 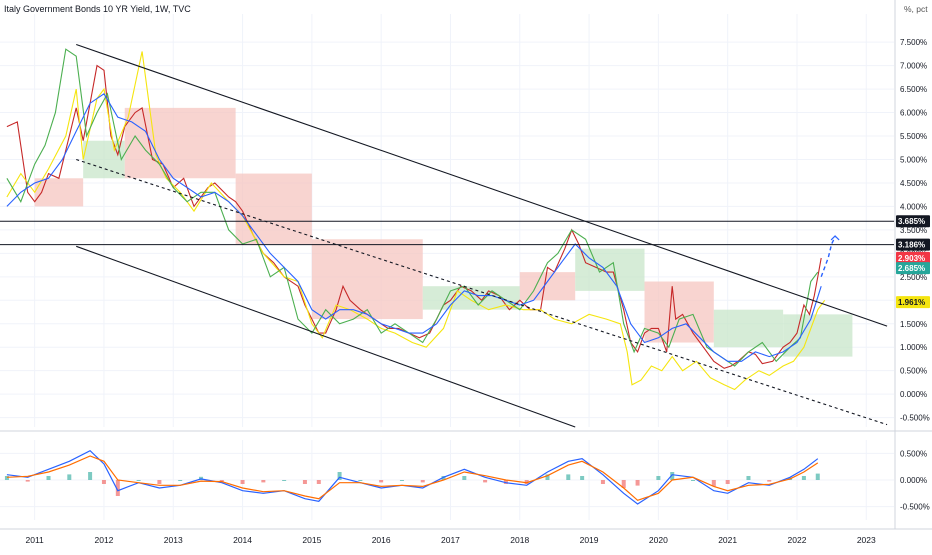 What do you see at coordinates (915, 418) in the screenshot?
I see `y-tick-label: -0.500%` at bounding box center [915, 418].